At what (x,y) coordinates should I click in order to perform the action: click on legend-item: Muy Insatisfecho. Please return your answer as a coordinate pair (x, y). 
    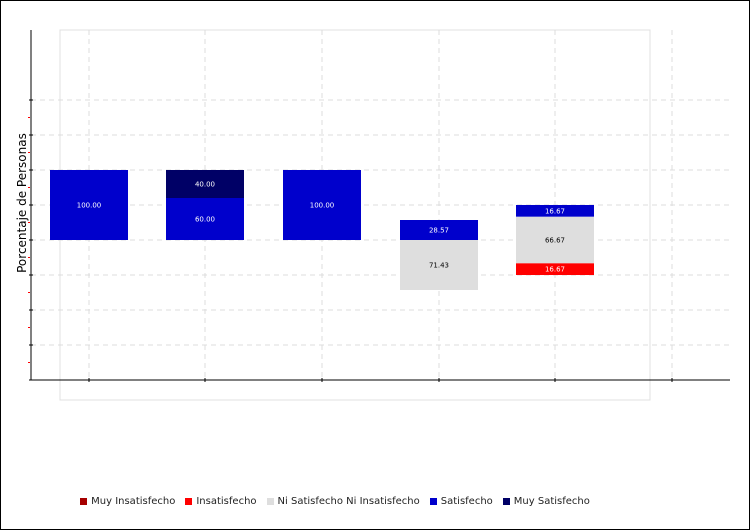
    Looking at the image, I should click on (127, 501).